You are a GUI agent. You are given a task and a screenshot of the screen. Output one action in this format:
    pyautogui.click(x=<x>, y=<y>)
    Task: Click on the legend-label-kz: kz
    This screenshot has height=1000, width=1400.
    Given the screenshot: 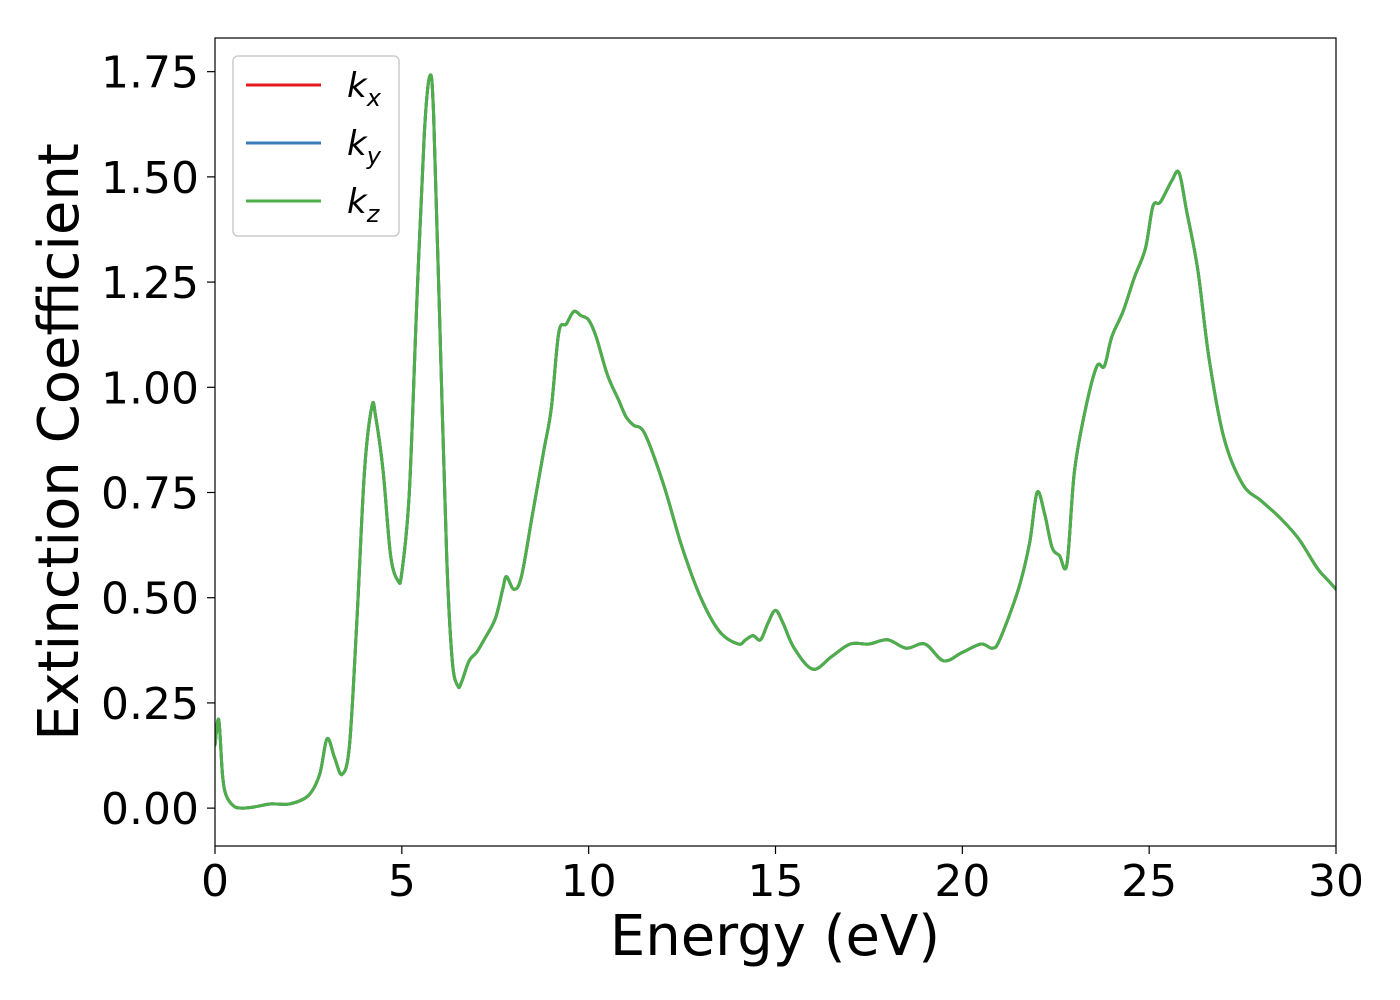 What is the action you would take?
    pyautogui.click(x=364, y=205)
    